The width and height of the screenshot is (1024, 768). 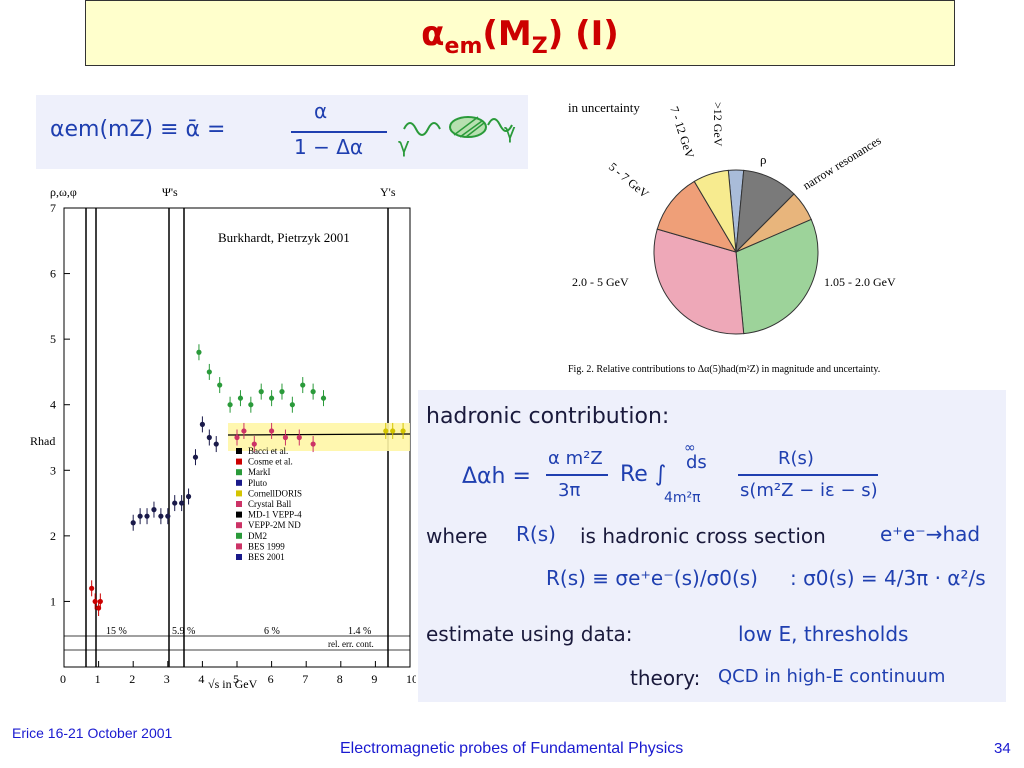 I want to click on legend-entry: Crystal Ball, so click(x=270, y=504).